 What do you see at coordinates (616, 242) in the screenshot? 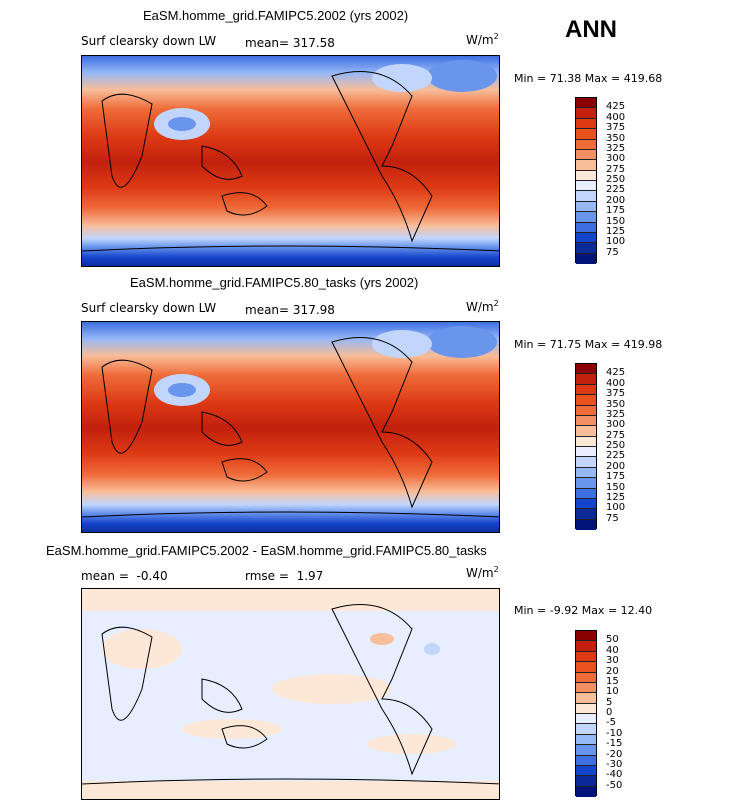
I see `colorbar-tick-label: 100` at bounding box center [616, 242].